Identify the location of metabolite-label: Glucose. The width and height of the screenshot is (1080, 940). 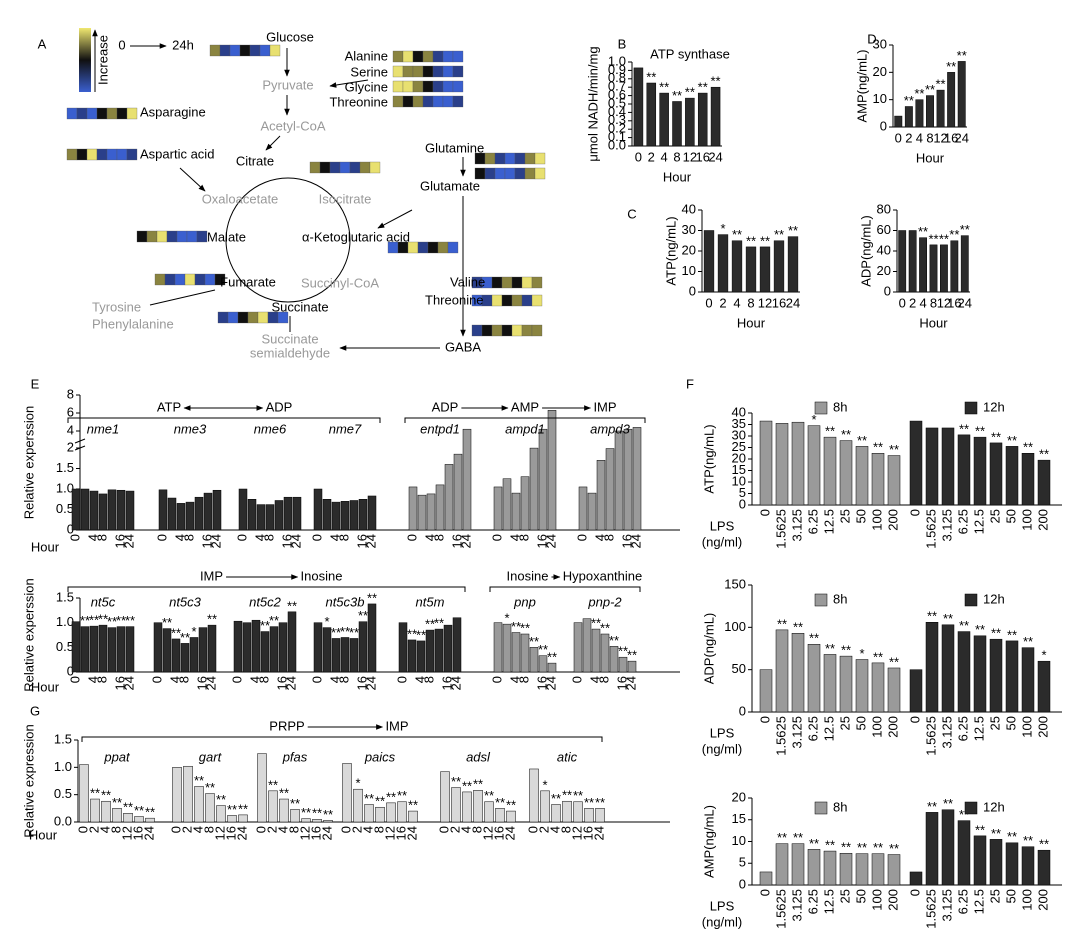
(290, 36).